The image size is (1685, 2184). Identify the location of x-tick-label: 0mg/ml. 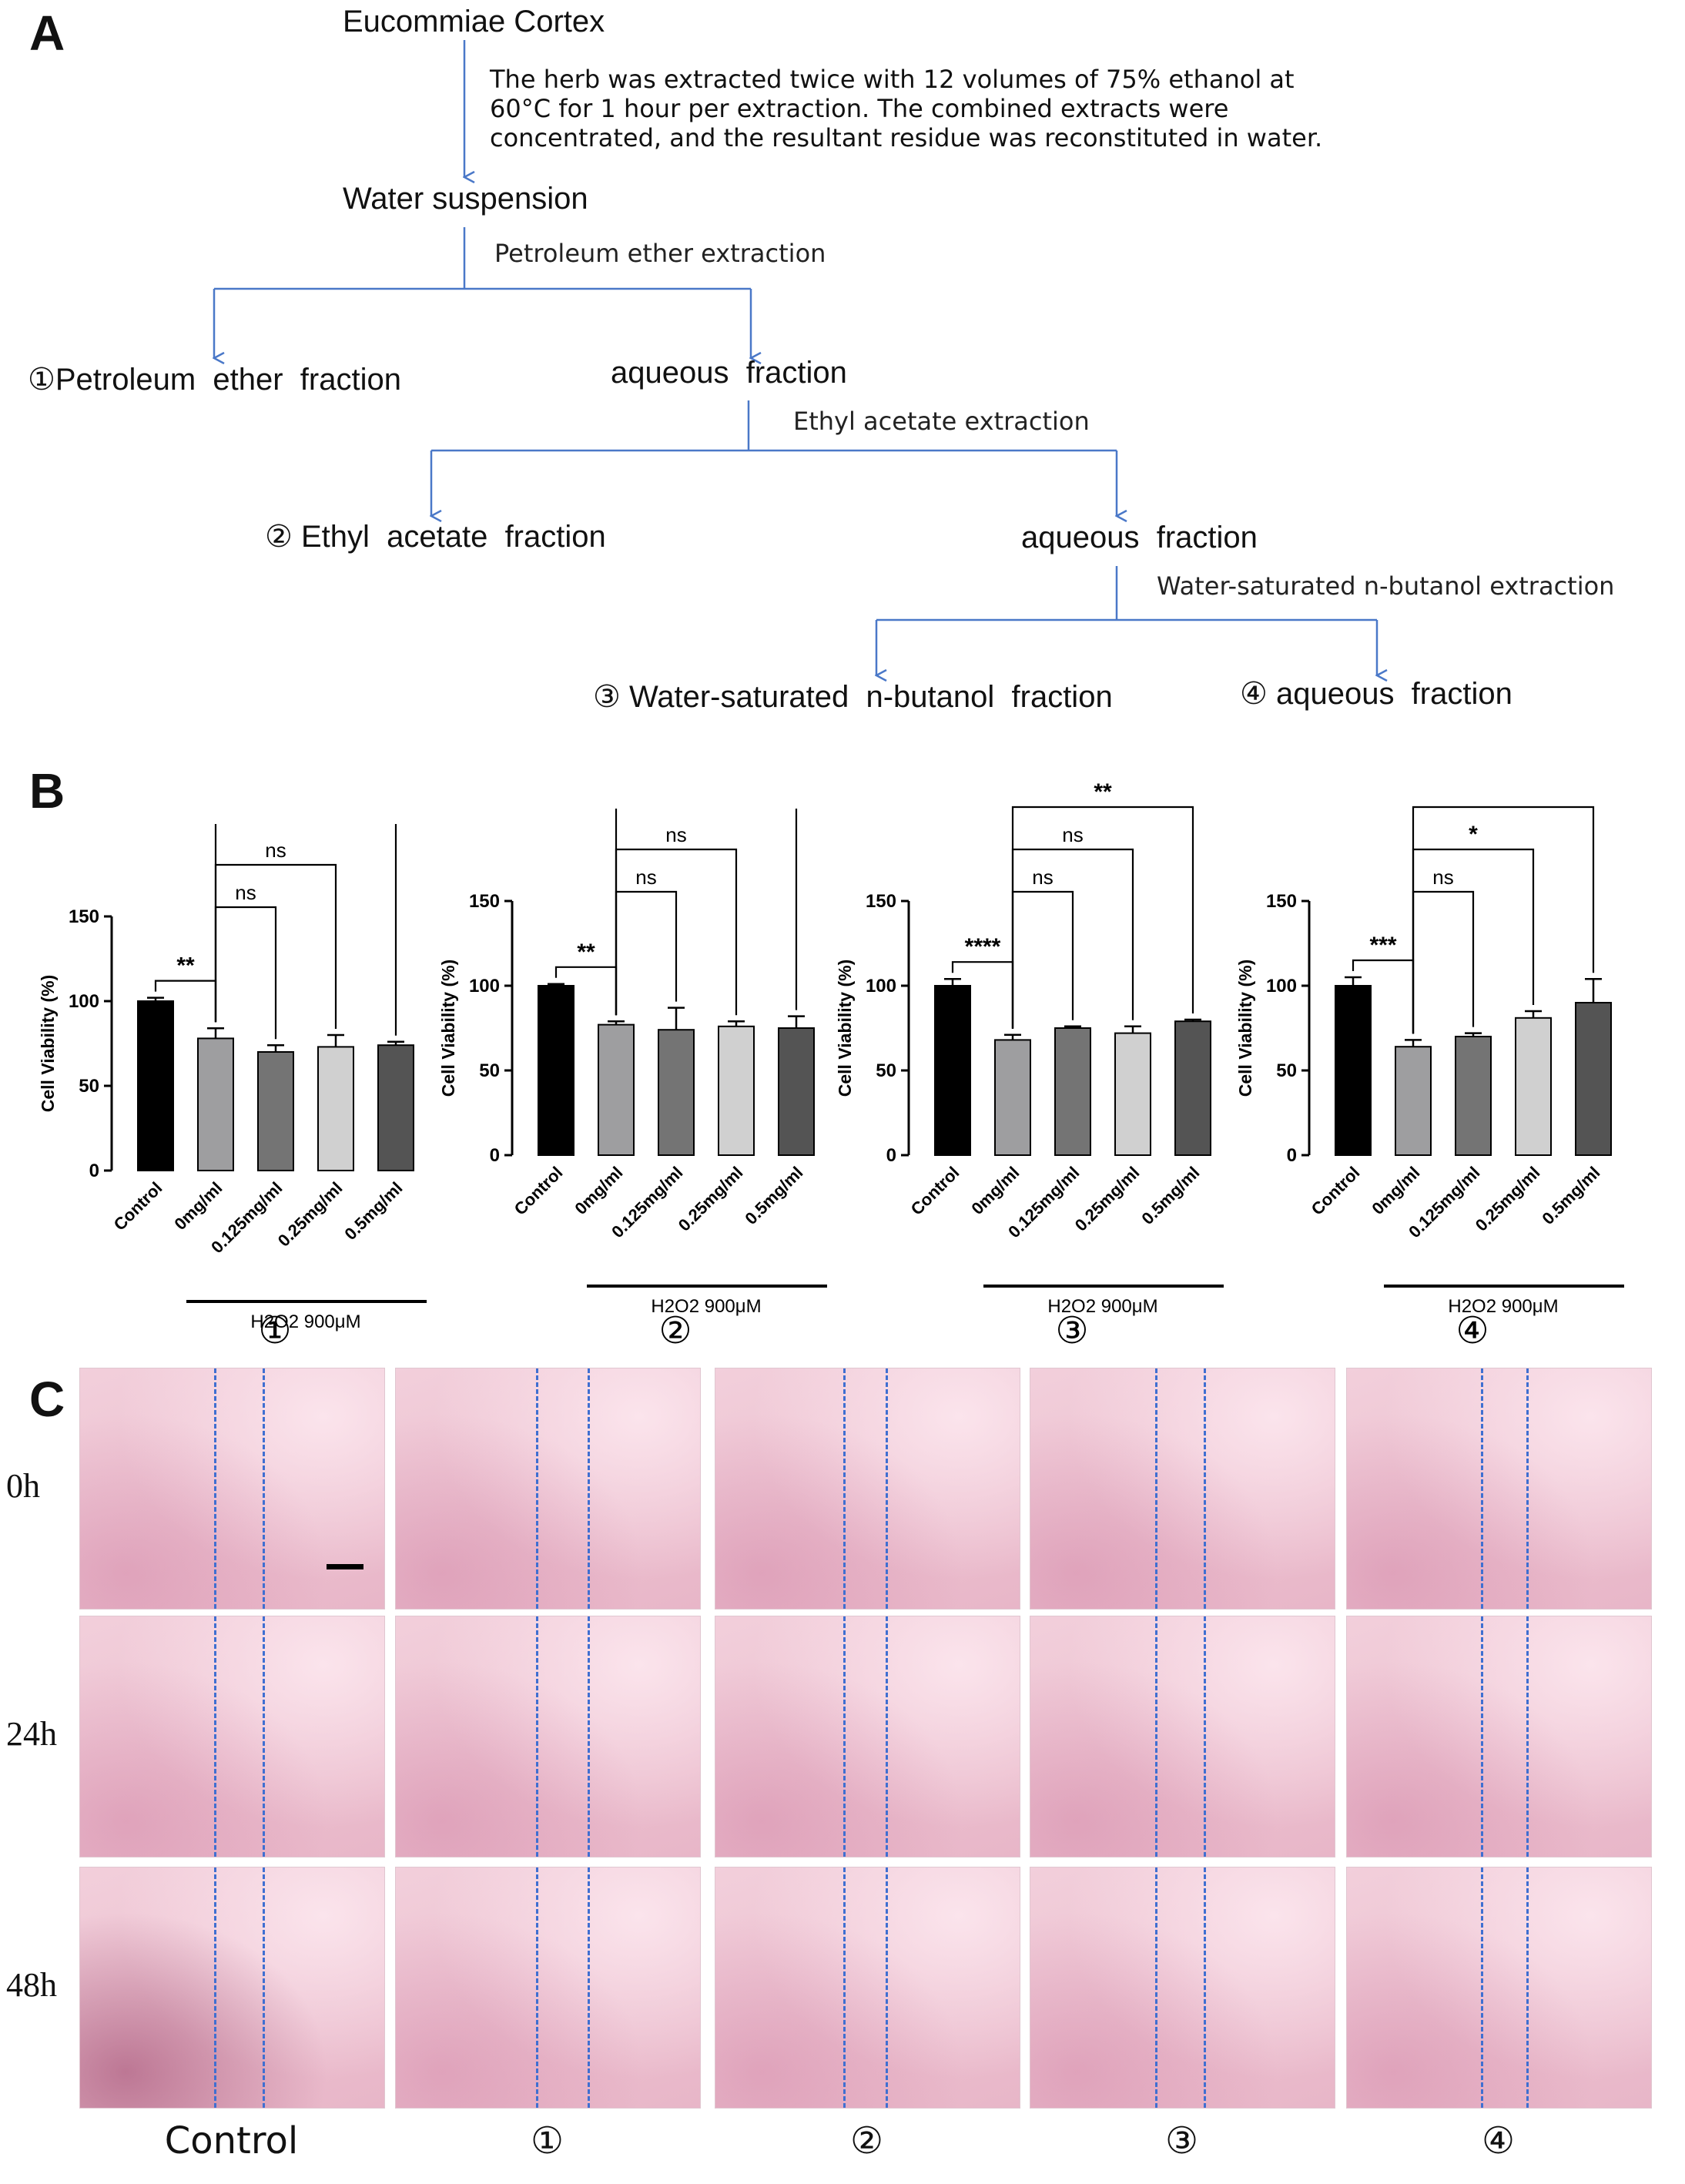
(198, 1206).